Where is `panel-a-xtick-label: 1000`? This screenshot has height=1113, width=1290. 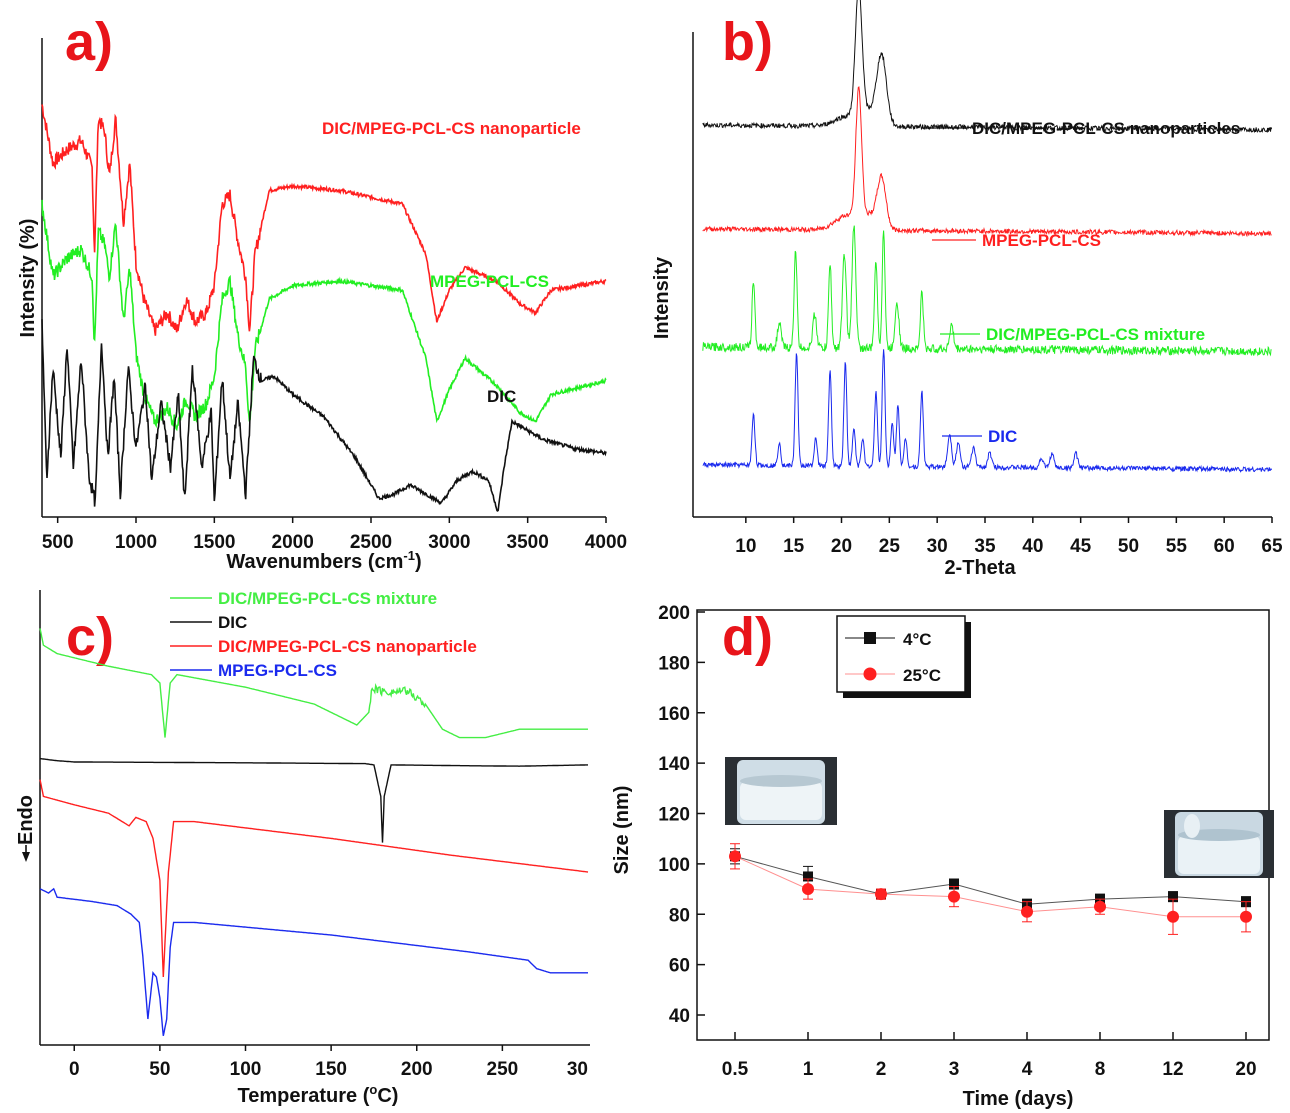
panel-a-xtick-label: 1000 is located at coordinates (136, 542).